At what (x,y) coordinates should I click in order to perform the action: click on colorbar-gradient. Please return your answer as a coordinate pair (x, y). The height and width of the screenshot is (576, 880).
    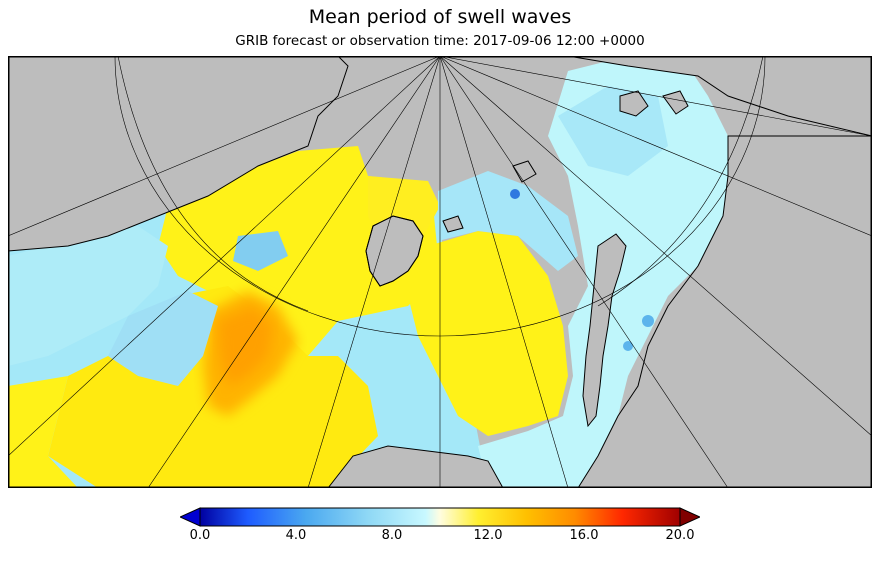
    Looking at the image, I should click on (440, 517).